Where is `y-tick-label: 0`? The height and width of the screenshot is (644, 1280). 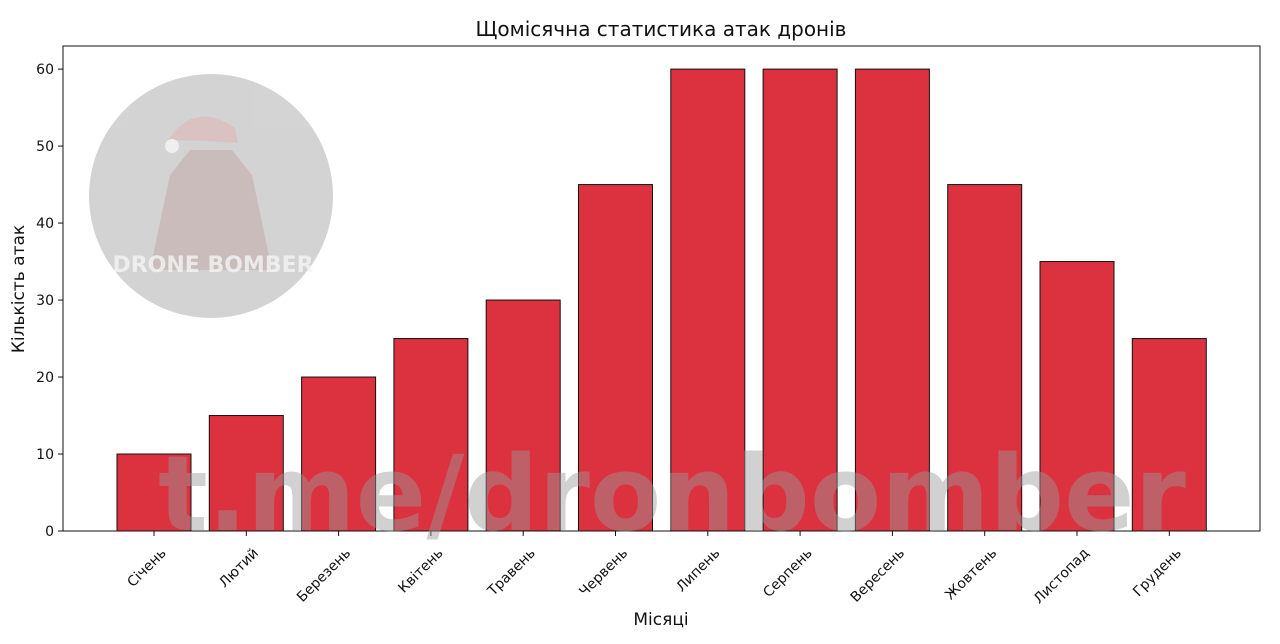
y-tick-label: 0 is located at coordinates (49, 532).